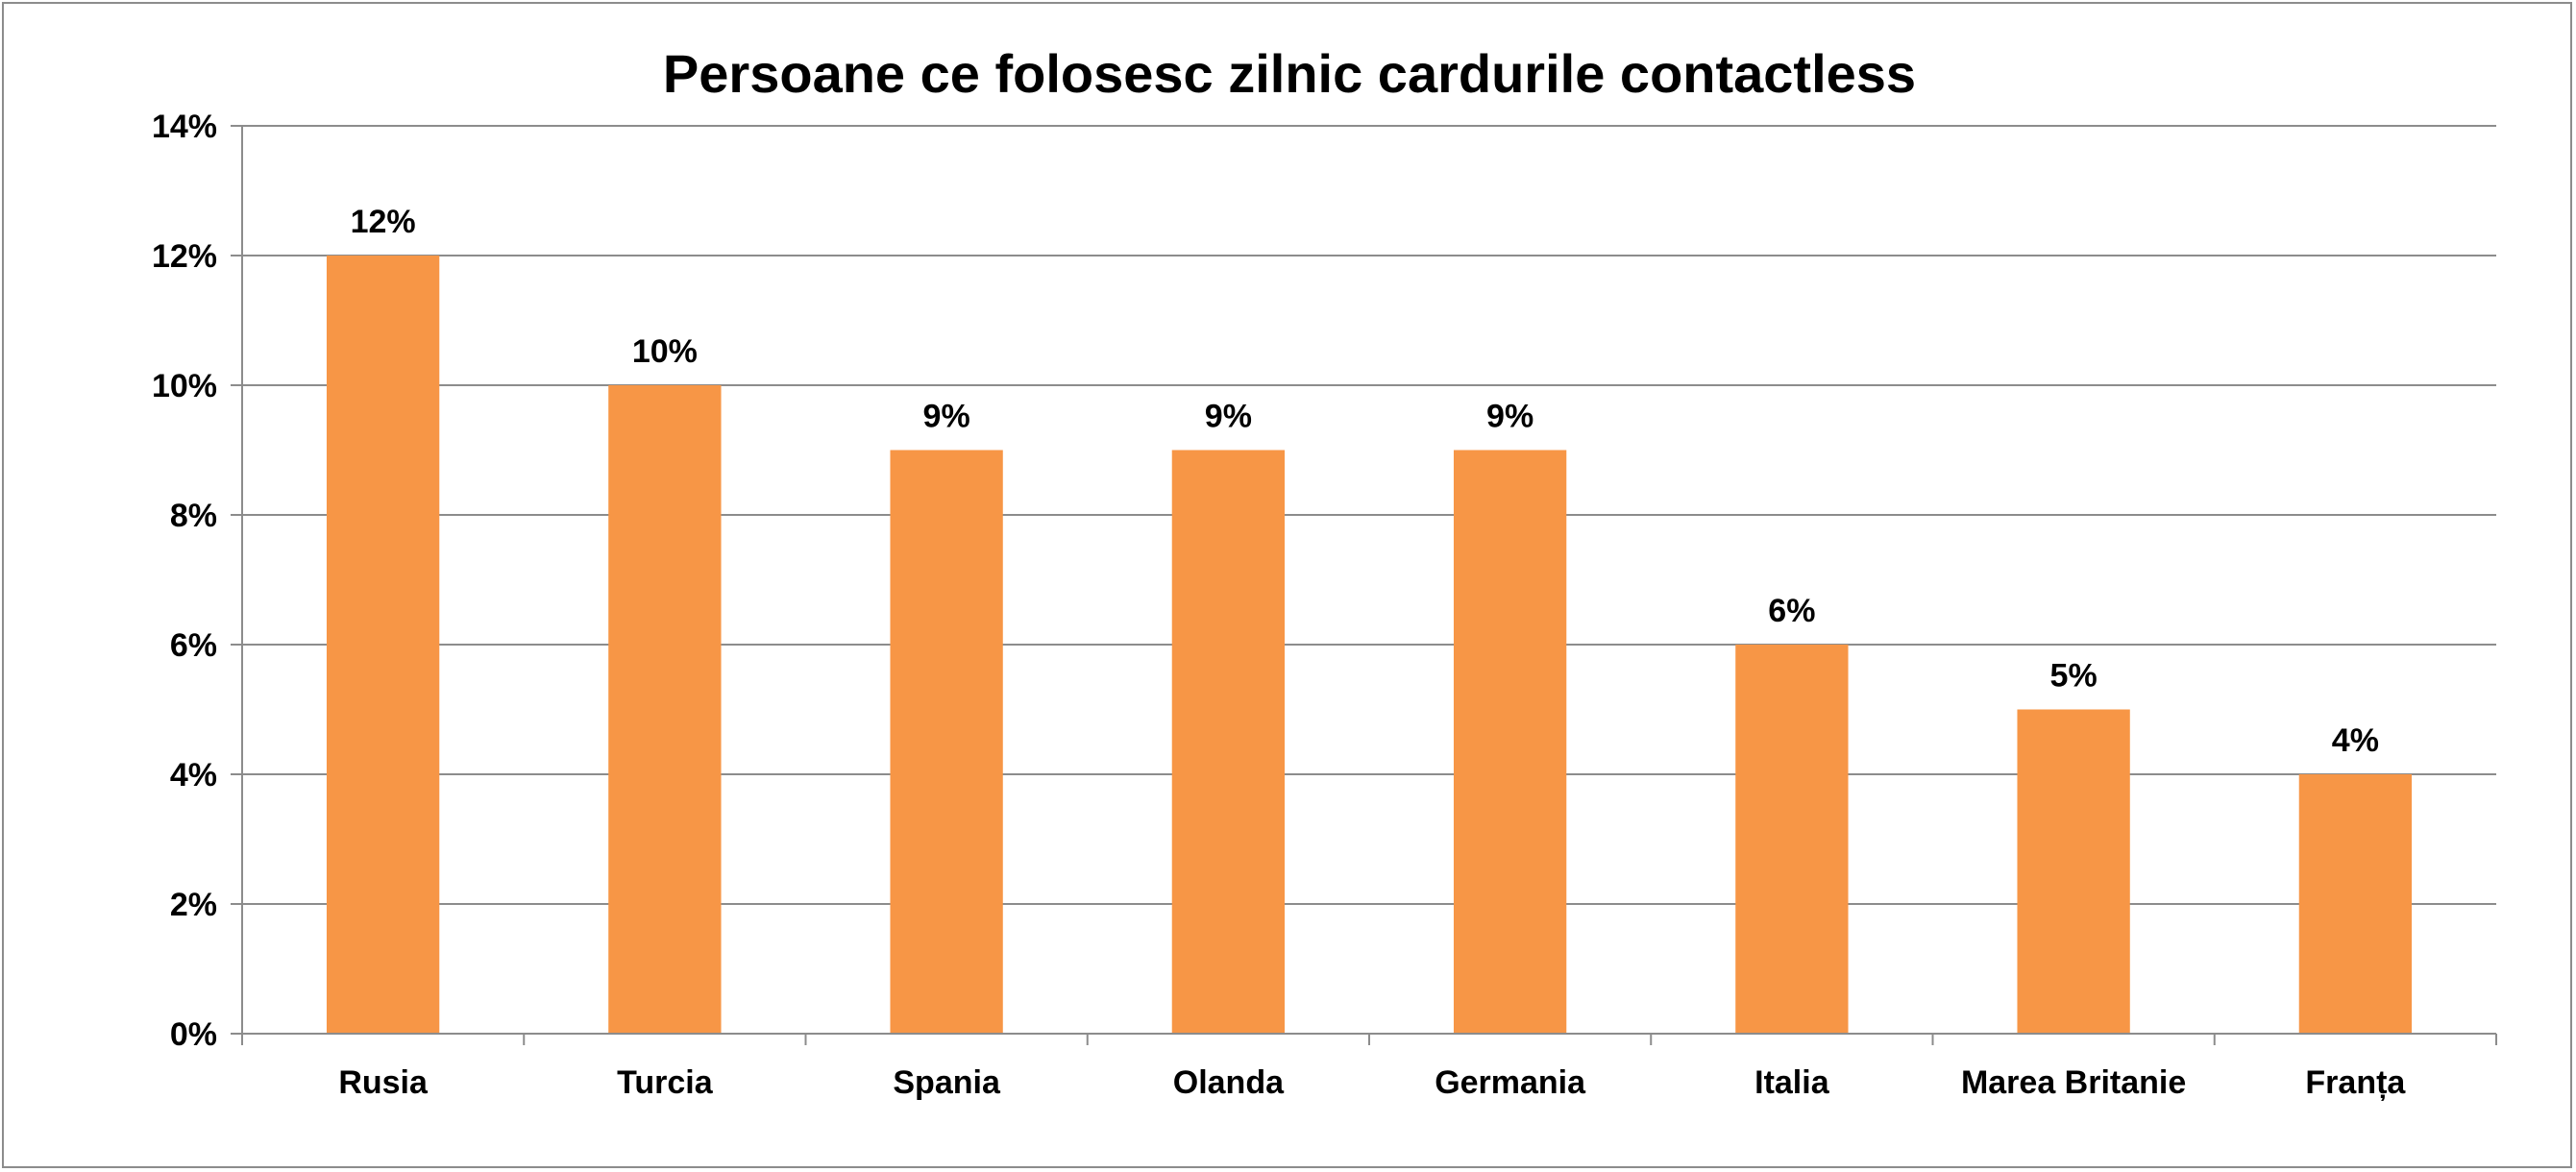 This screenshot has width=2576, height=1172. What do you see at coordinates (193, 1034) in the screenshot?
I see `y-axis-tick-label: 0%` at bounding box center [193, 1034].